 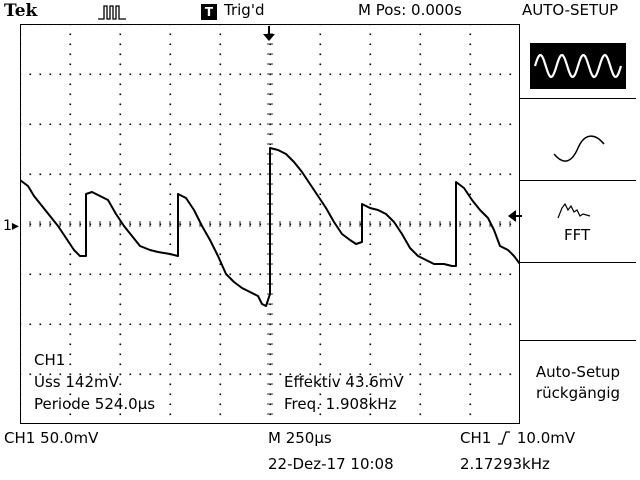 I want to click on acquisition-run-icon, so click(x=113, y=14).